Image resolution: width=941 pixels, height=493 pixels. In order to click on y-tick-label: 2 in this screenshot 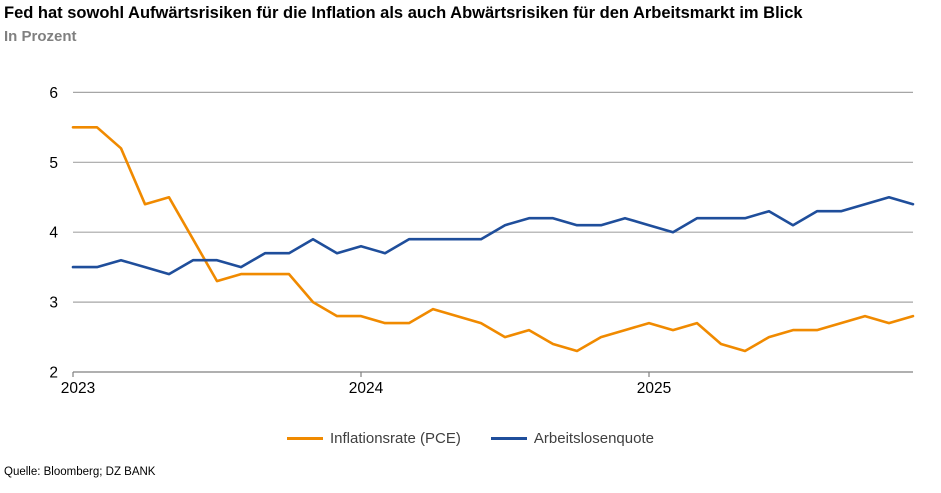, I will do `click(53, 373)`.